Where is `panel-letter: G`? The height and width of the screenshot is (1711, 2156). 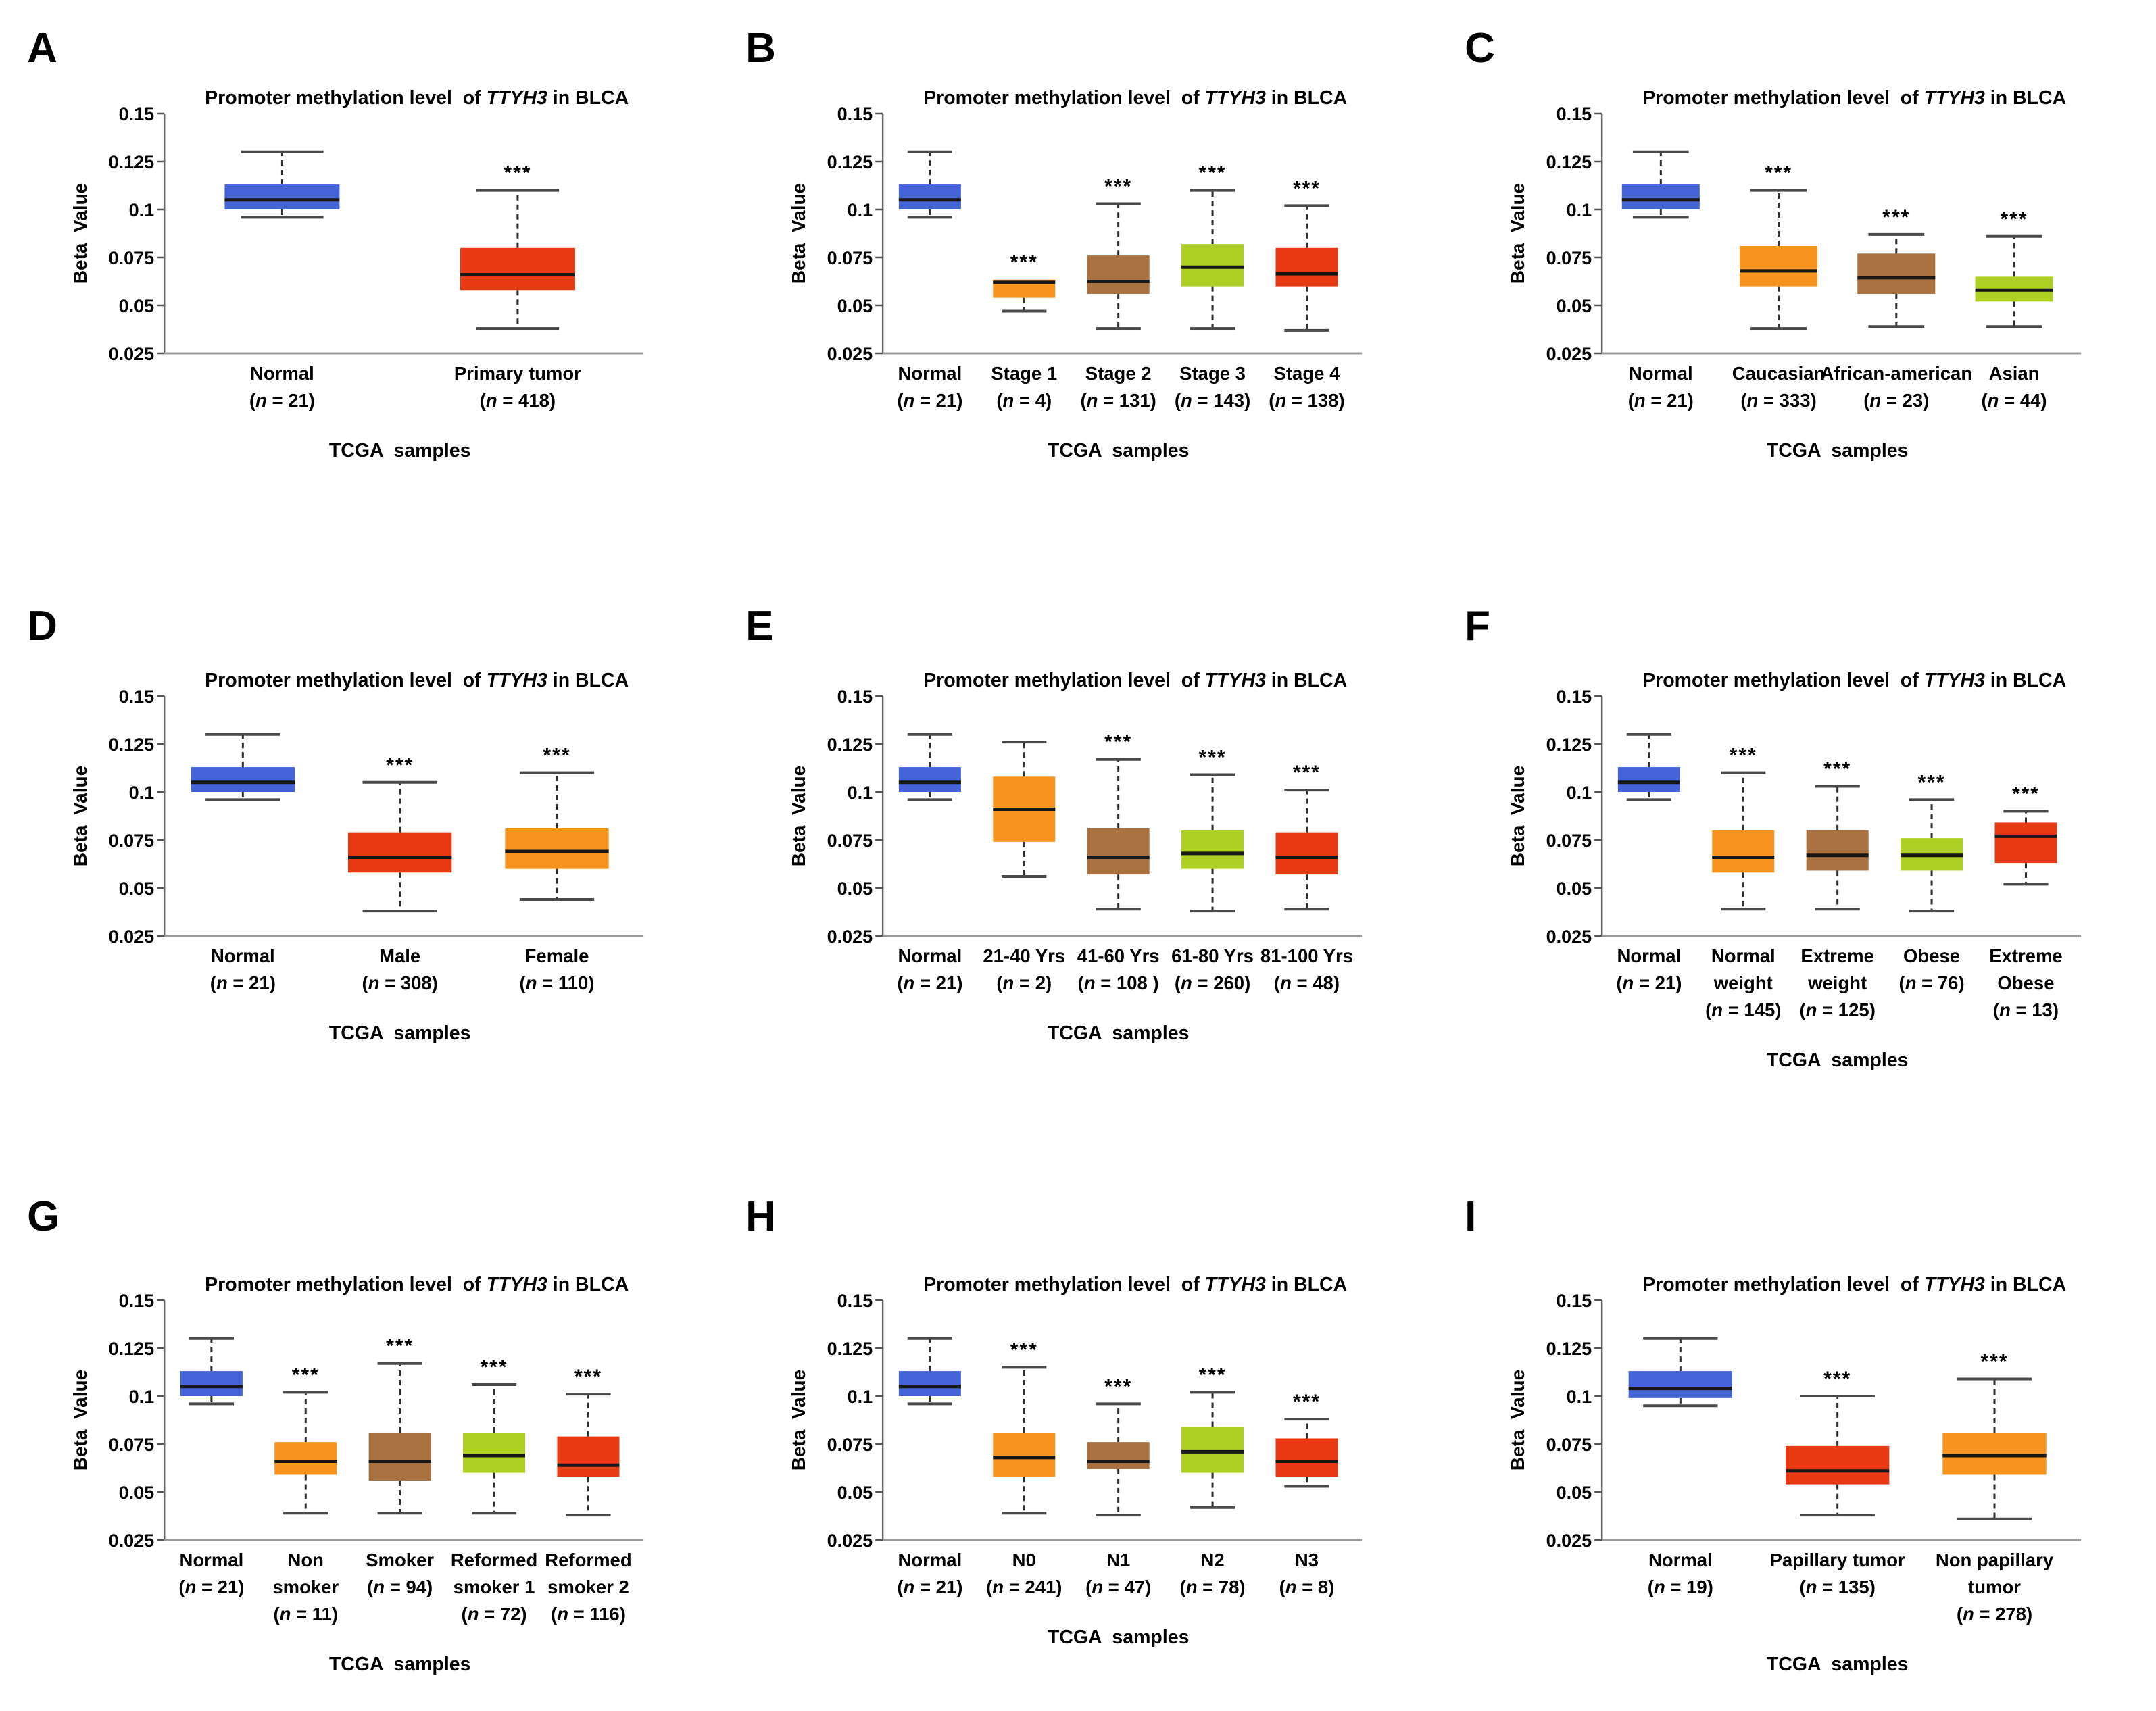
panel-letter: G is located at coordinates (43, 1216).